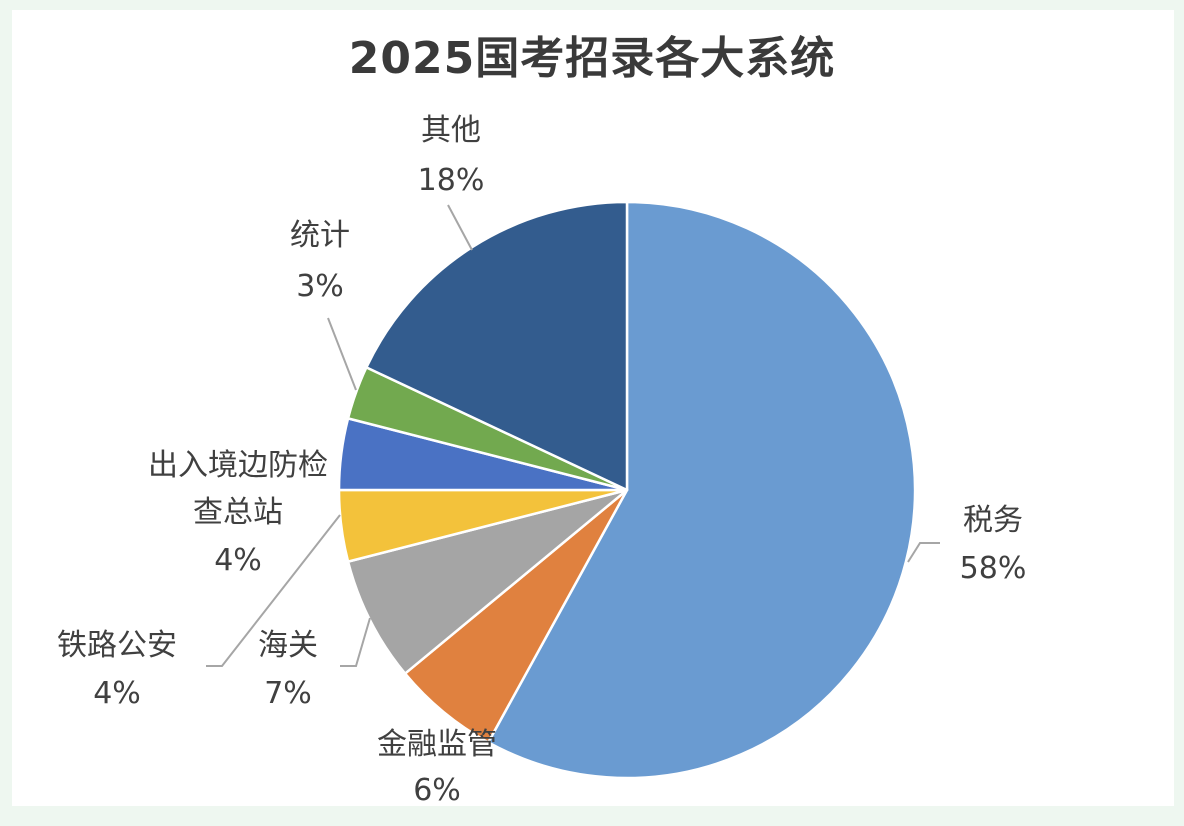 The height and width of the screenshot is (826, 1184). I want to click on slice-category-label-5: 统计, so click(320, 235).